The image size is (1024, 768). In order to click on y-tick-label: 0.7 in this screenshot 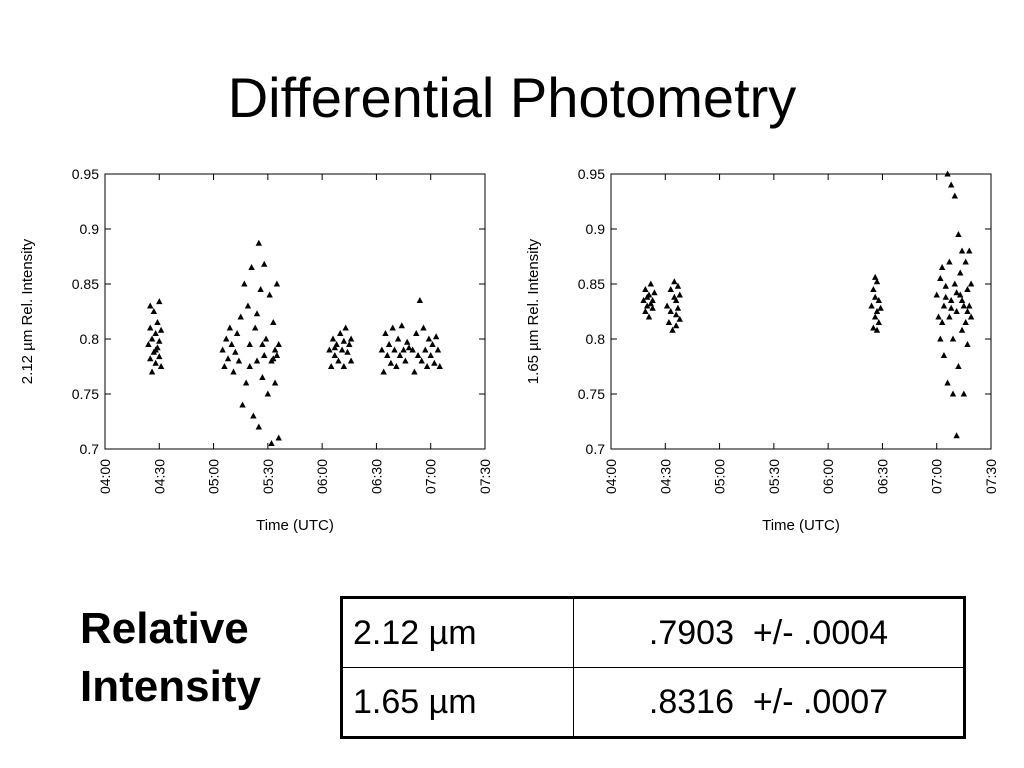, I will do `click(596, 449)`.